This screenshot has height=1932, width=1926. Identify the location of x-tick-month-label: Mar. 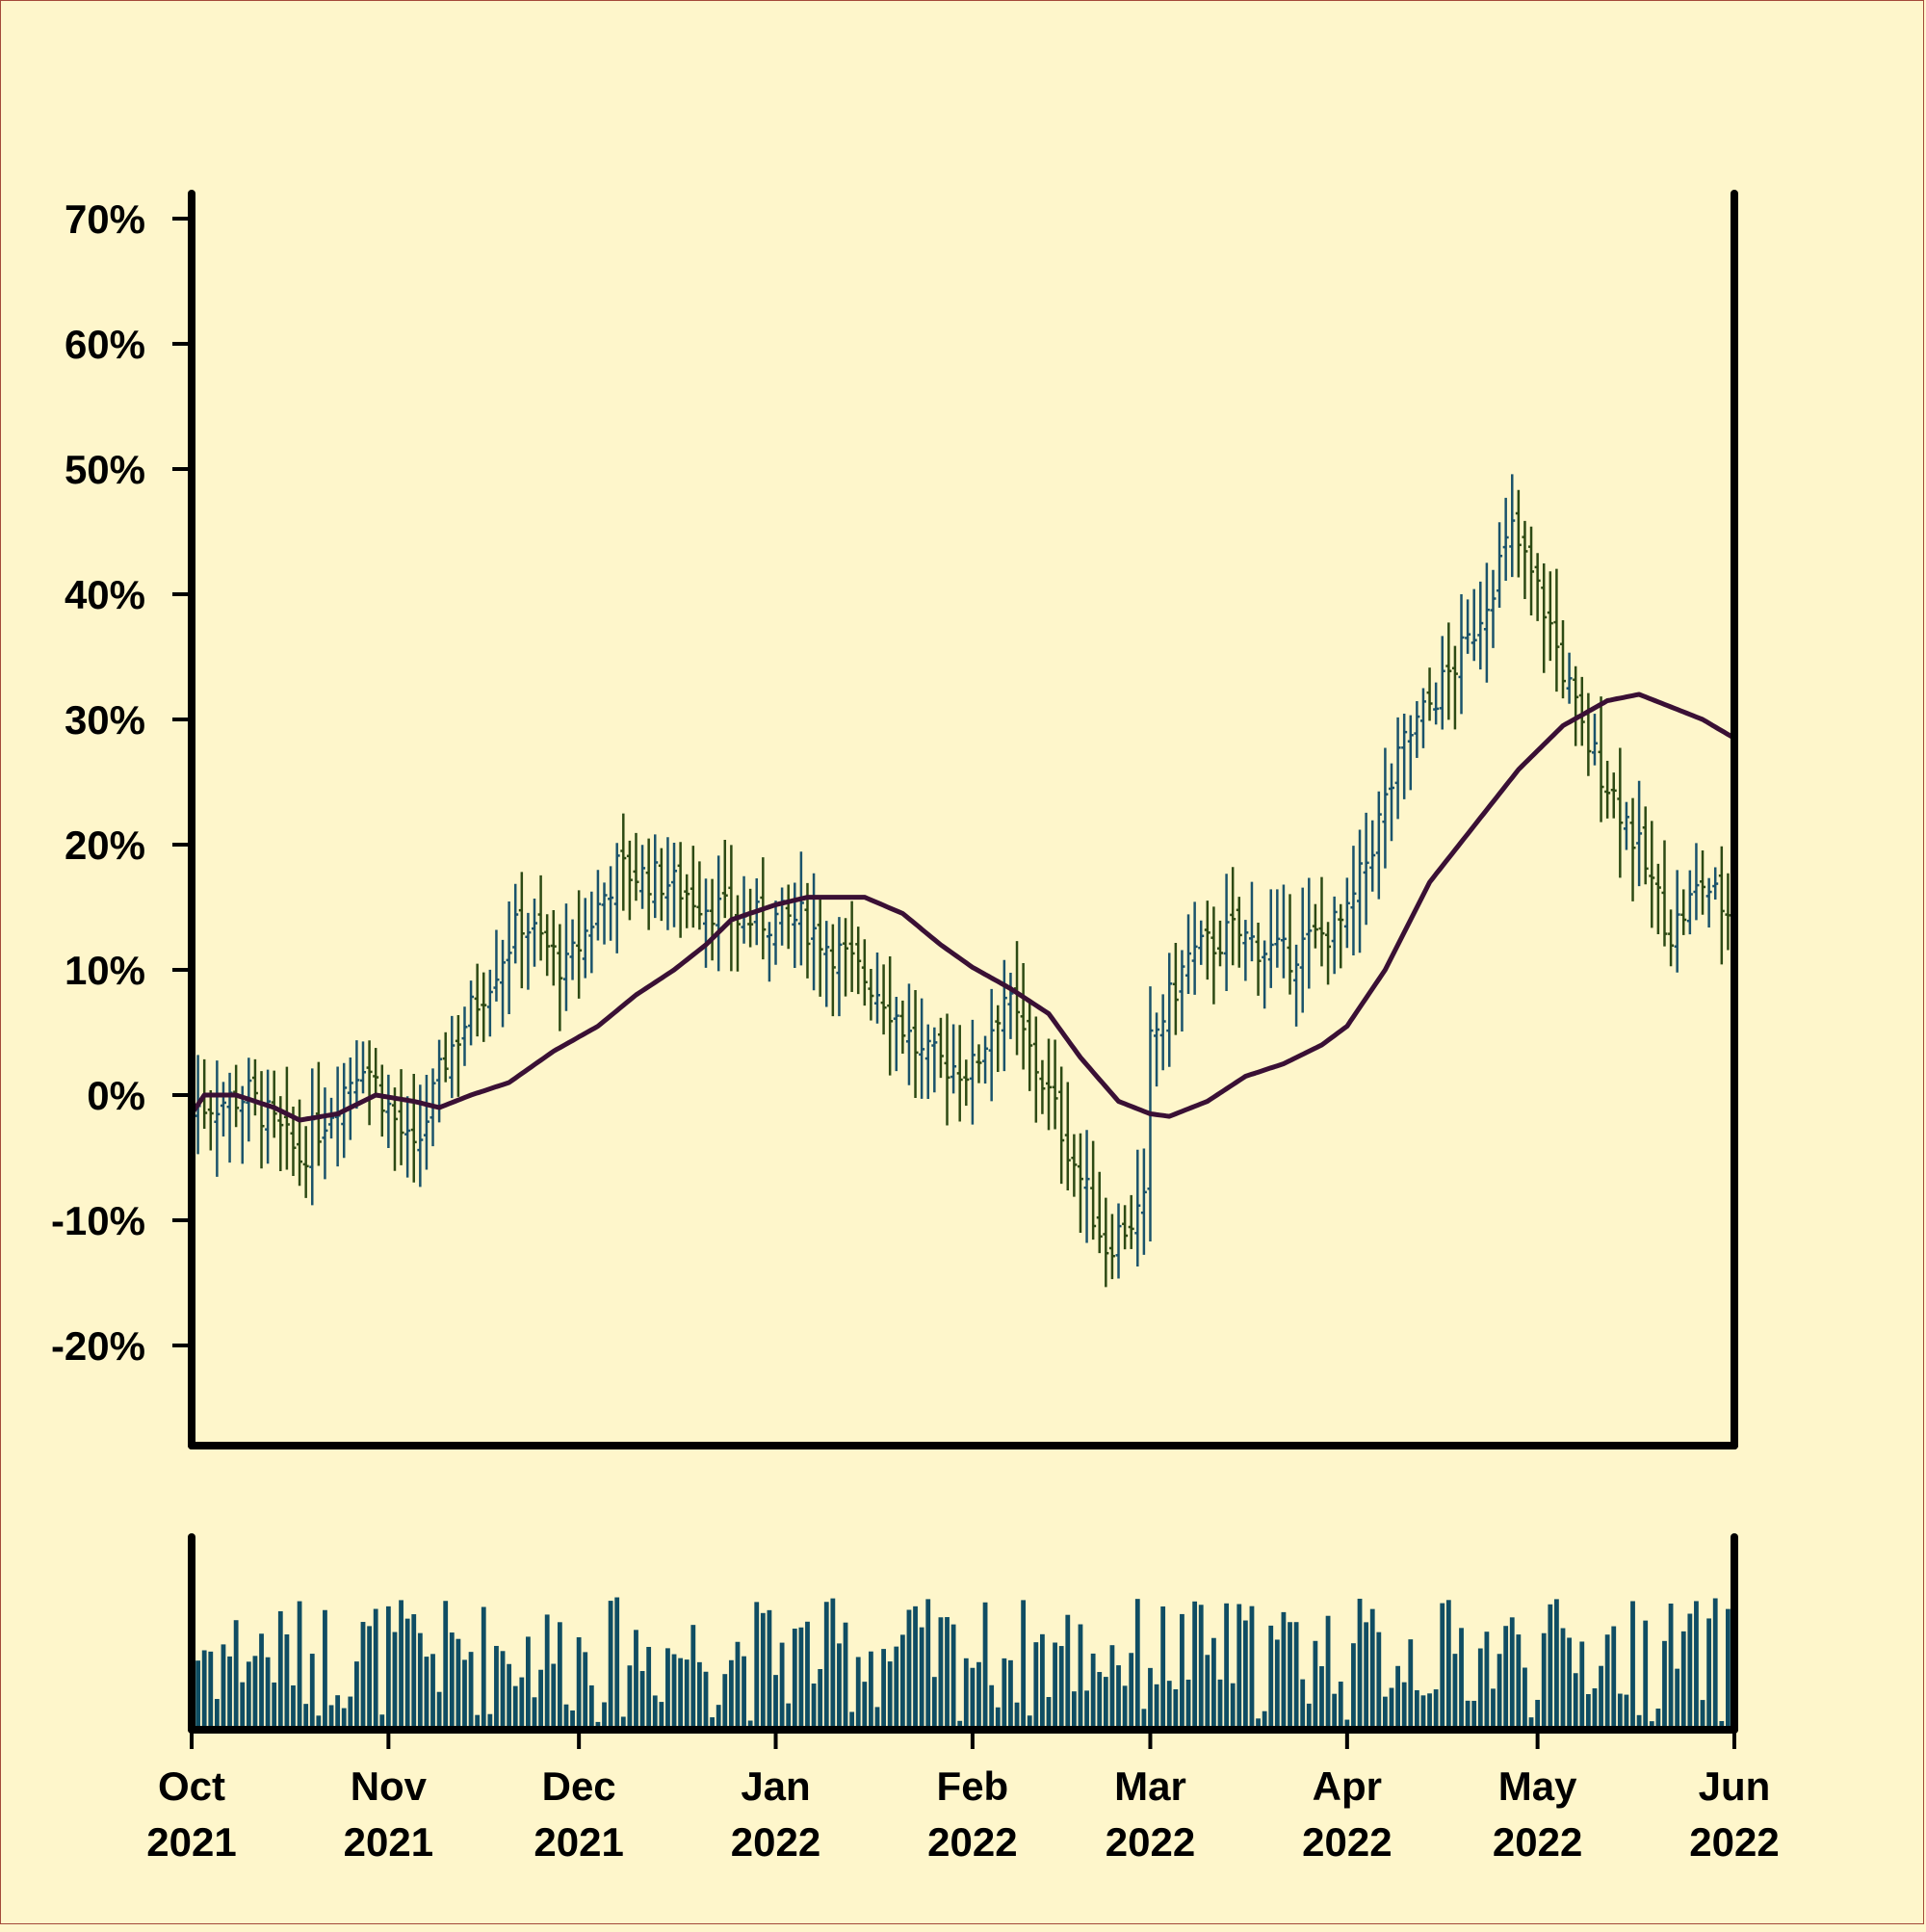
(1150, 1786).